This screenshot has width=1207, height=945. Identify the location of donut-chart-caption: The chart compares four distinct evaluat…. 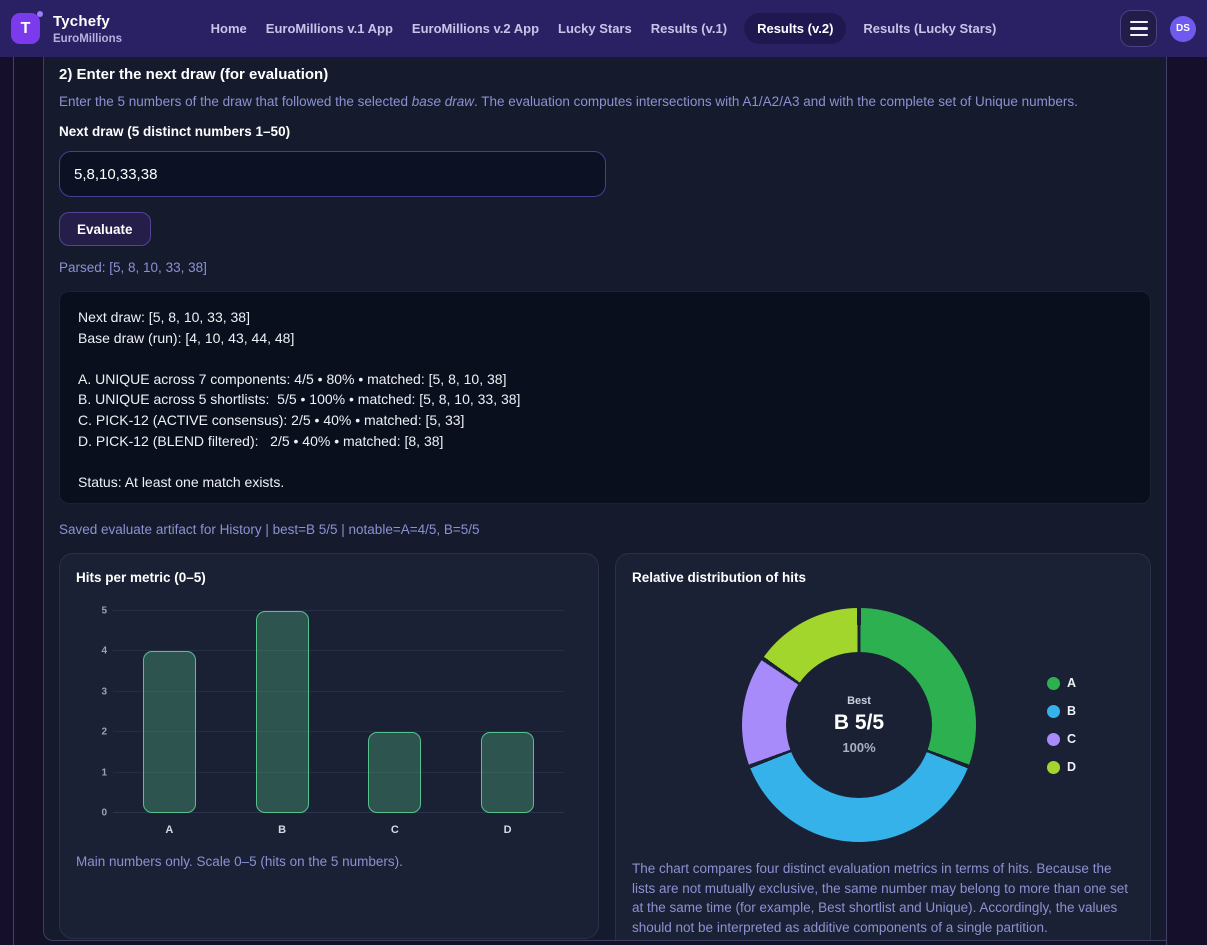
(880, 898).